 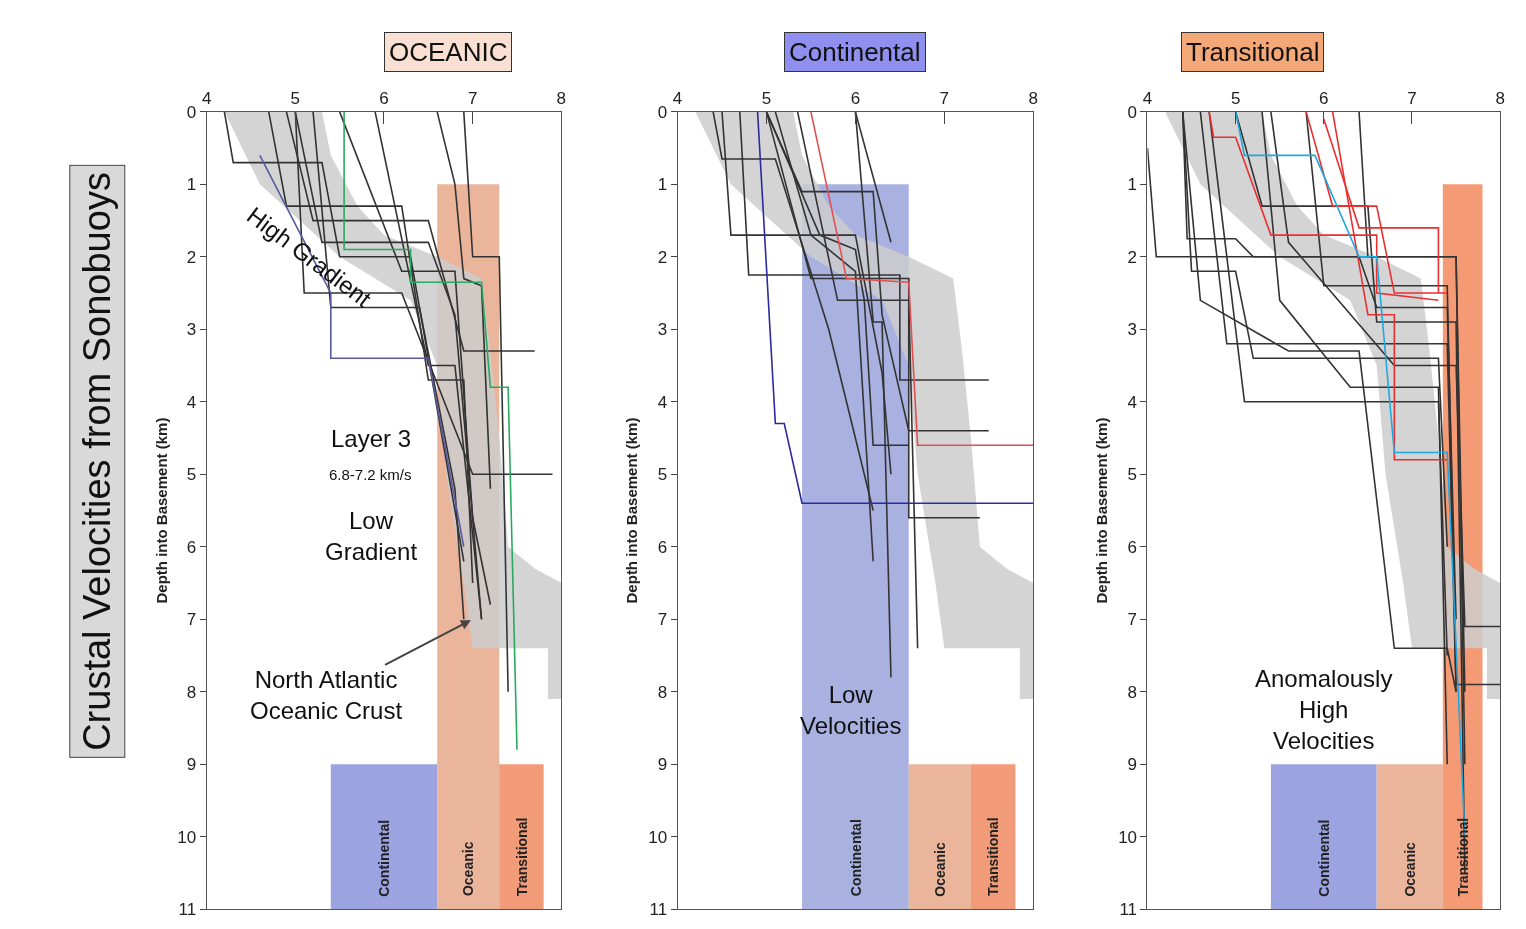 What do you see at coordinates (851, 710) in the screenshot?
I see `annotation: Low Velocities` at bounding box center [851, 710].